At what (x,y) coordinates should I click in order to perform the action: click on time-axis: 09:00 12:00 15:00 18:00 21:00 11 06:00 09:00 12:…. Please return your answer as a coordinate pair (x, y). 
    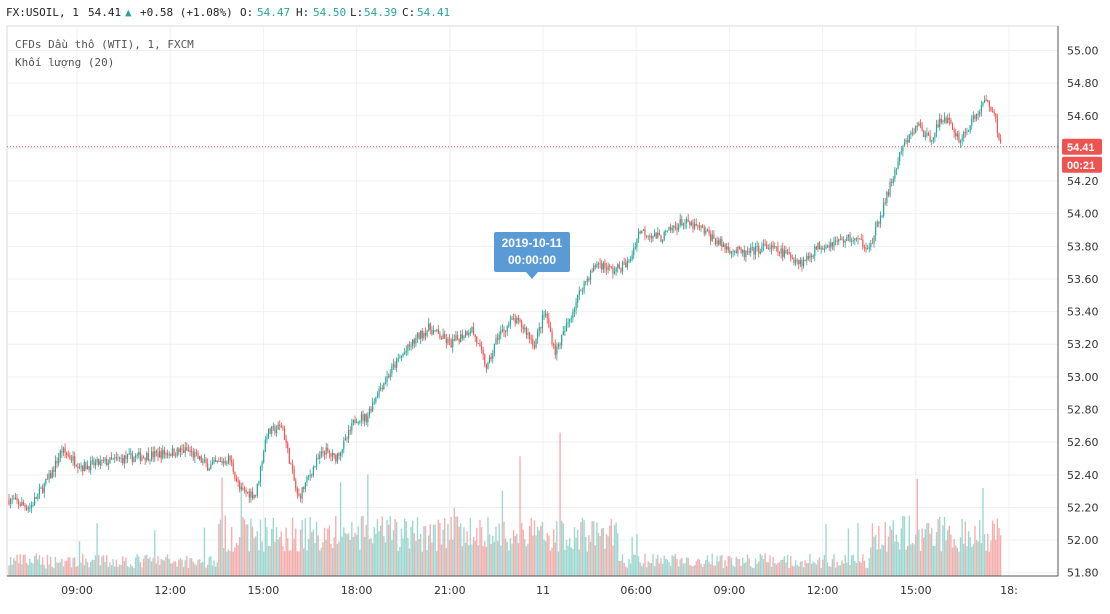
    Looking at the image, I should click on (532, 586).